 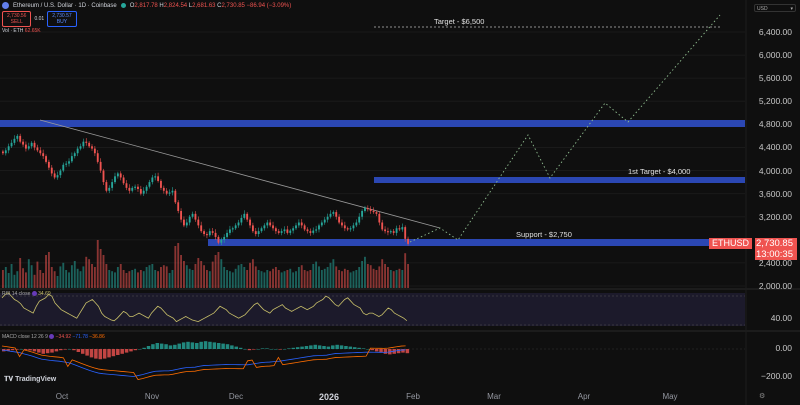 I want to click on price-axis-tick: 6,400.00, so click(x=775, y=32).